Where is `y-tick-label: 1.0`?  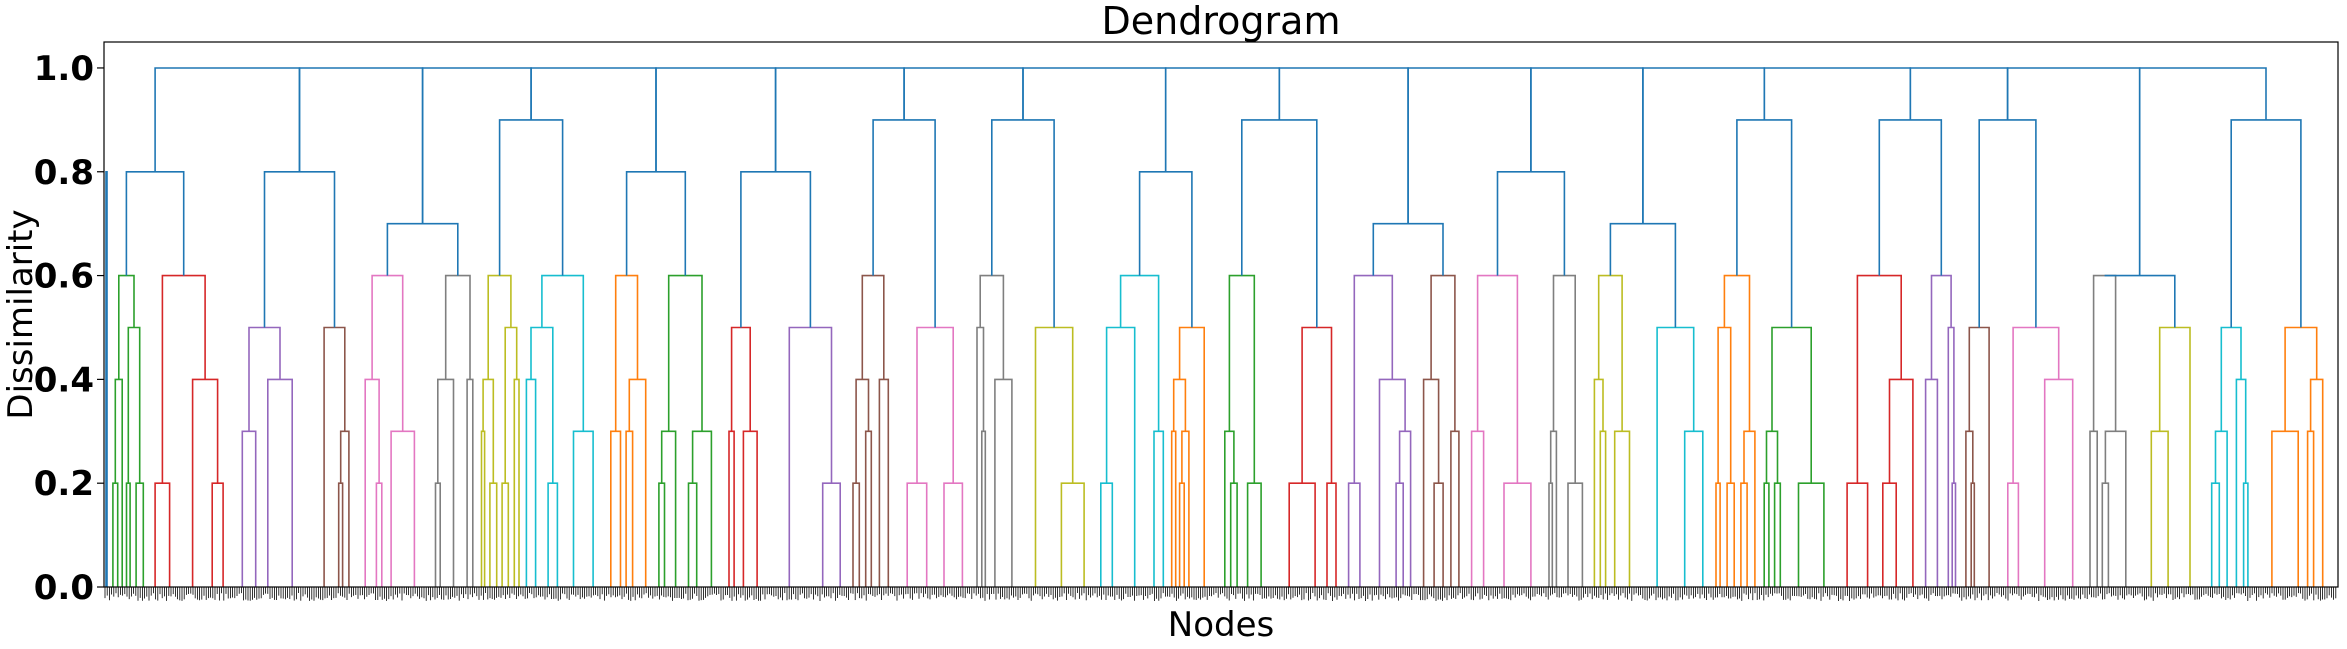
y-tick-label: 1.0 is located at coordinates (64, 69).